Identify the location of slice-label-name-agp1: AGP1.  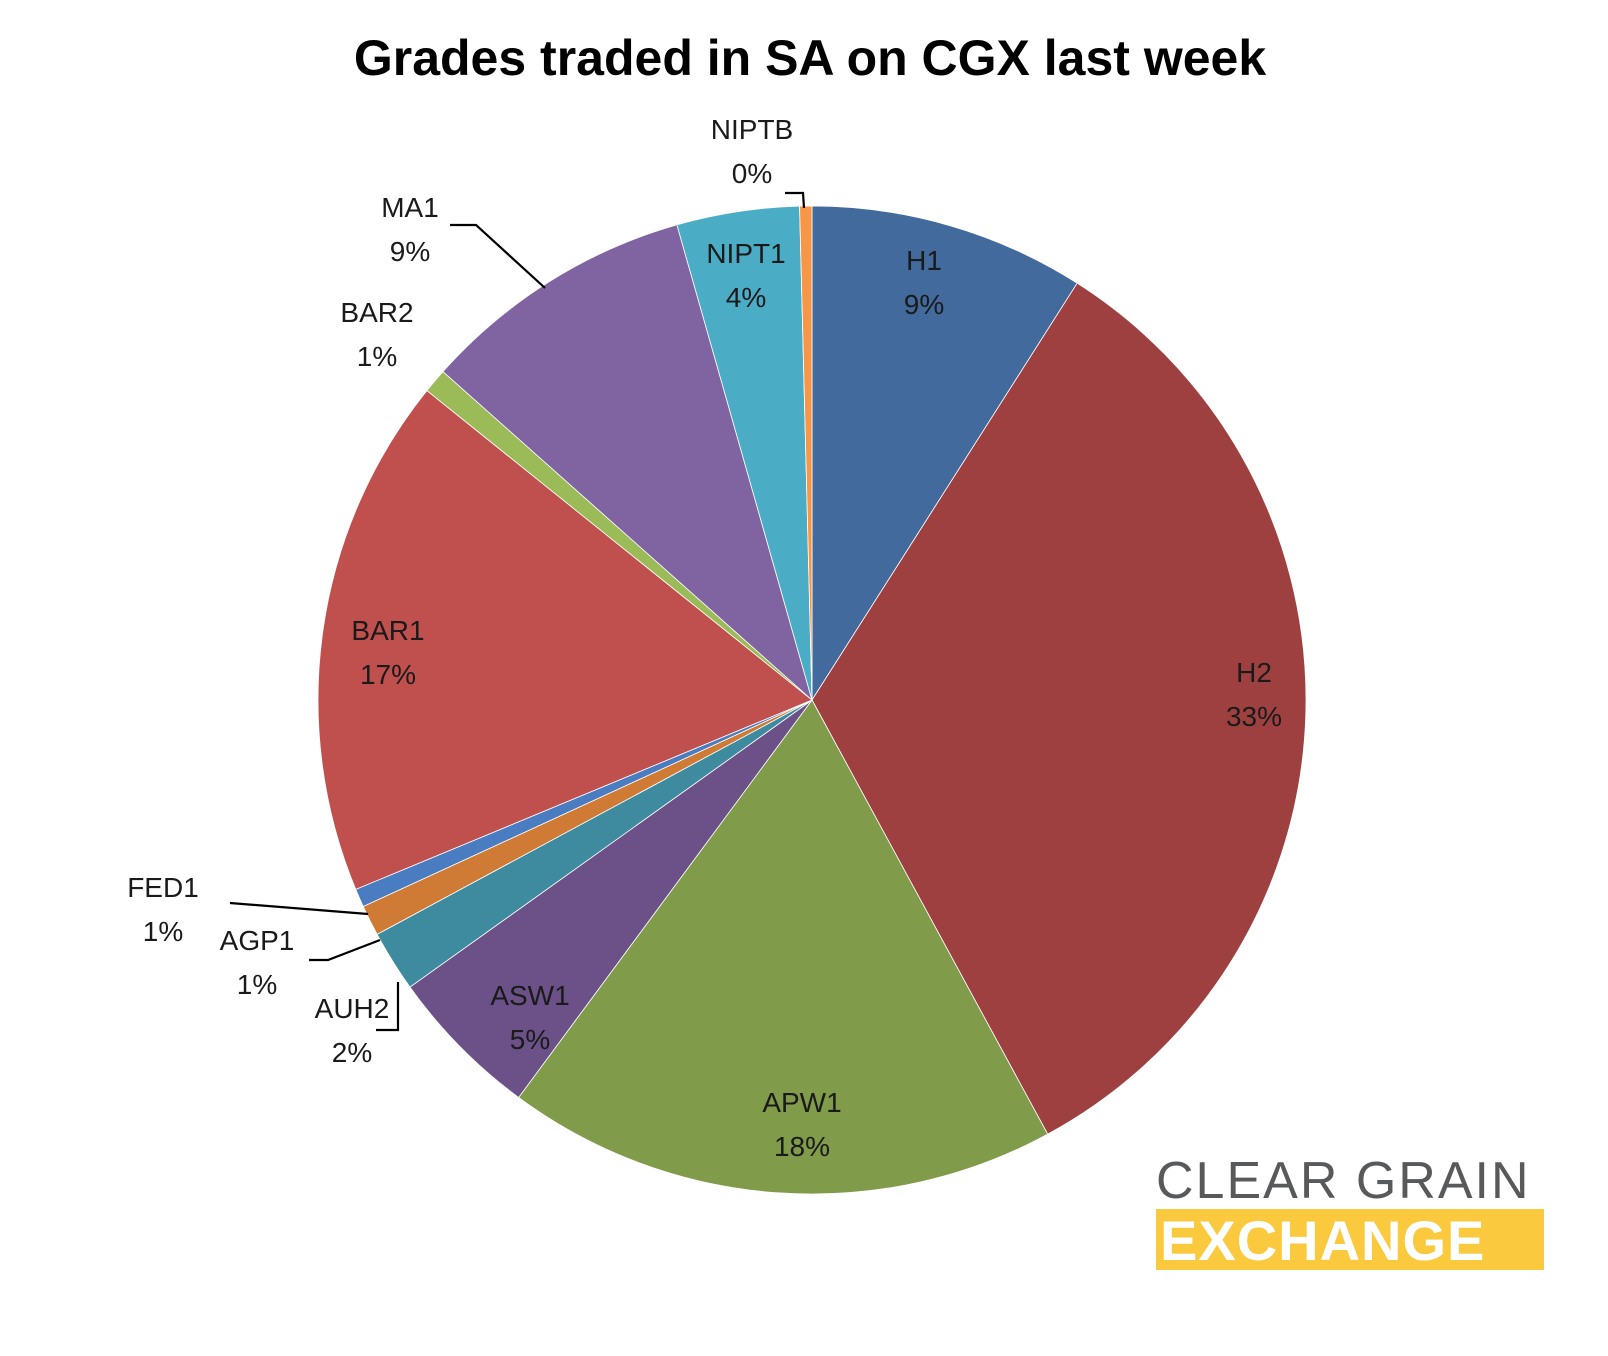
(257, 940).